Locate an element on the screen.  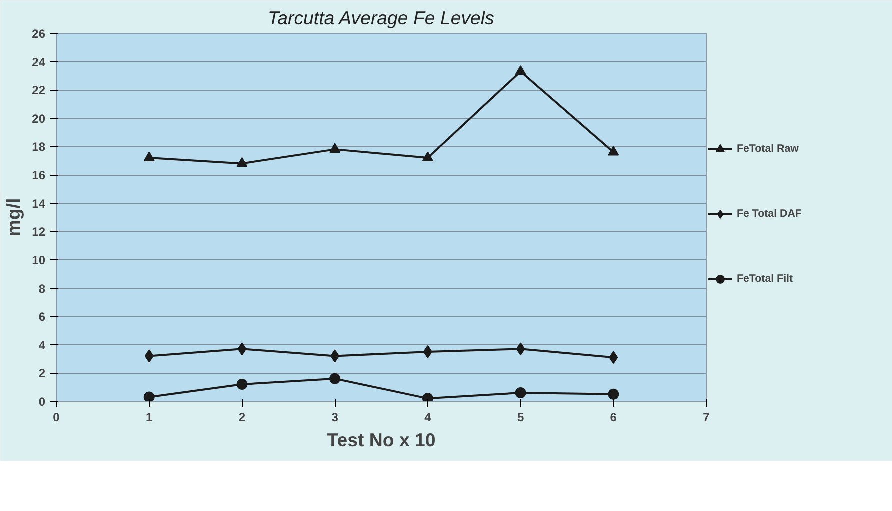
y-tick-label: 26 is located at coordinates (39, 34).